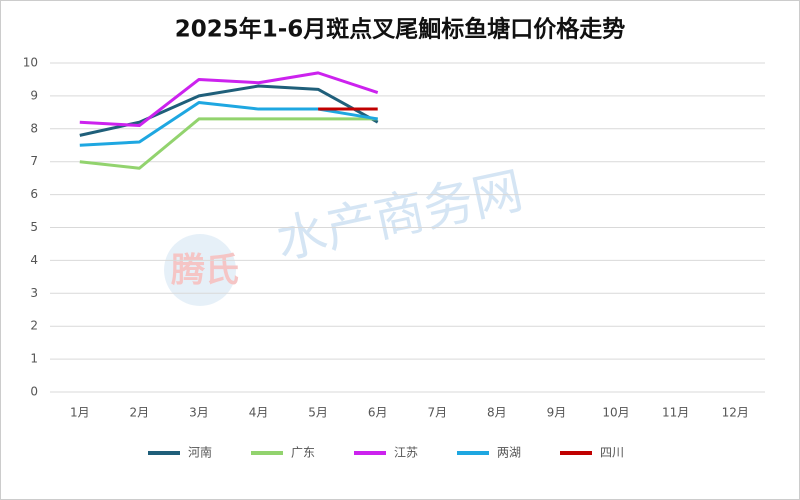  What do you see at coordinates (34, 128) in the screenshot?
I see `y-tick-label: 8` at bounding box center [34, 128].